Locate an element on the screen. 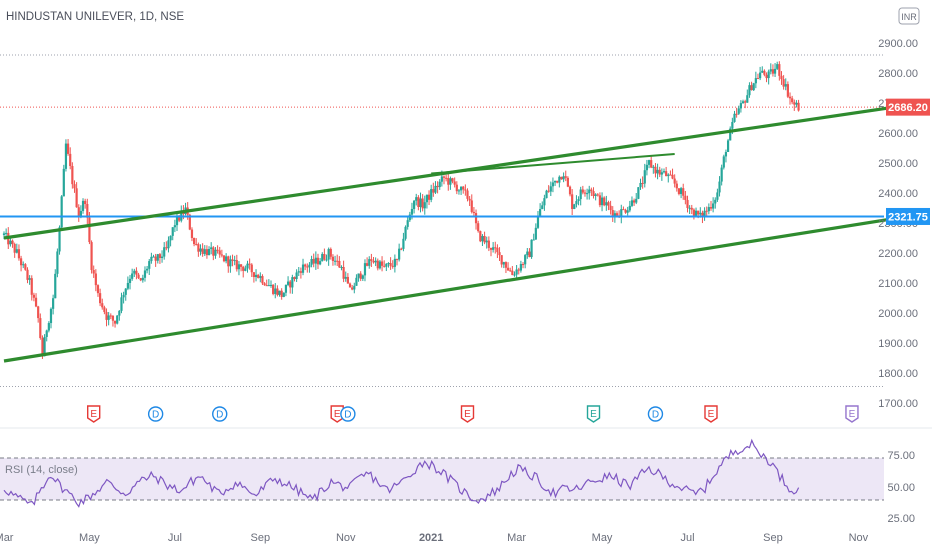  dividend-marker is located at coordinates (155, 414).